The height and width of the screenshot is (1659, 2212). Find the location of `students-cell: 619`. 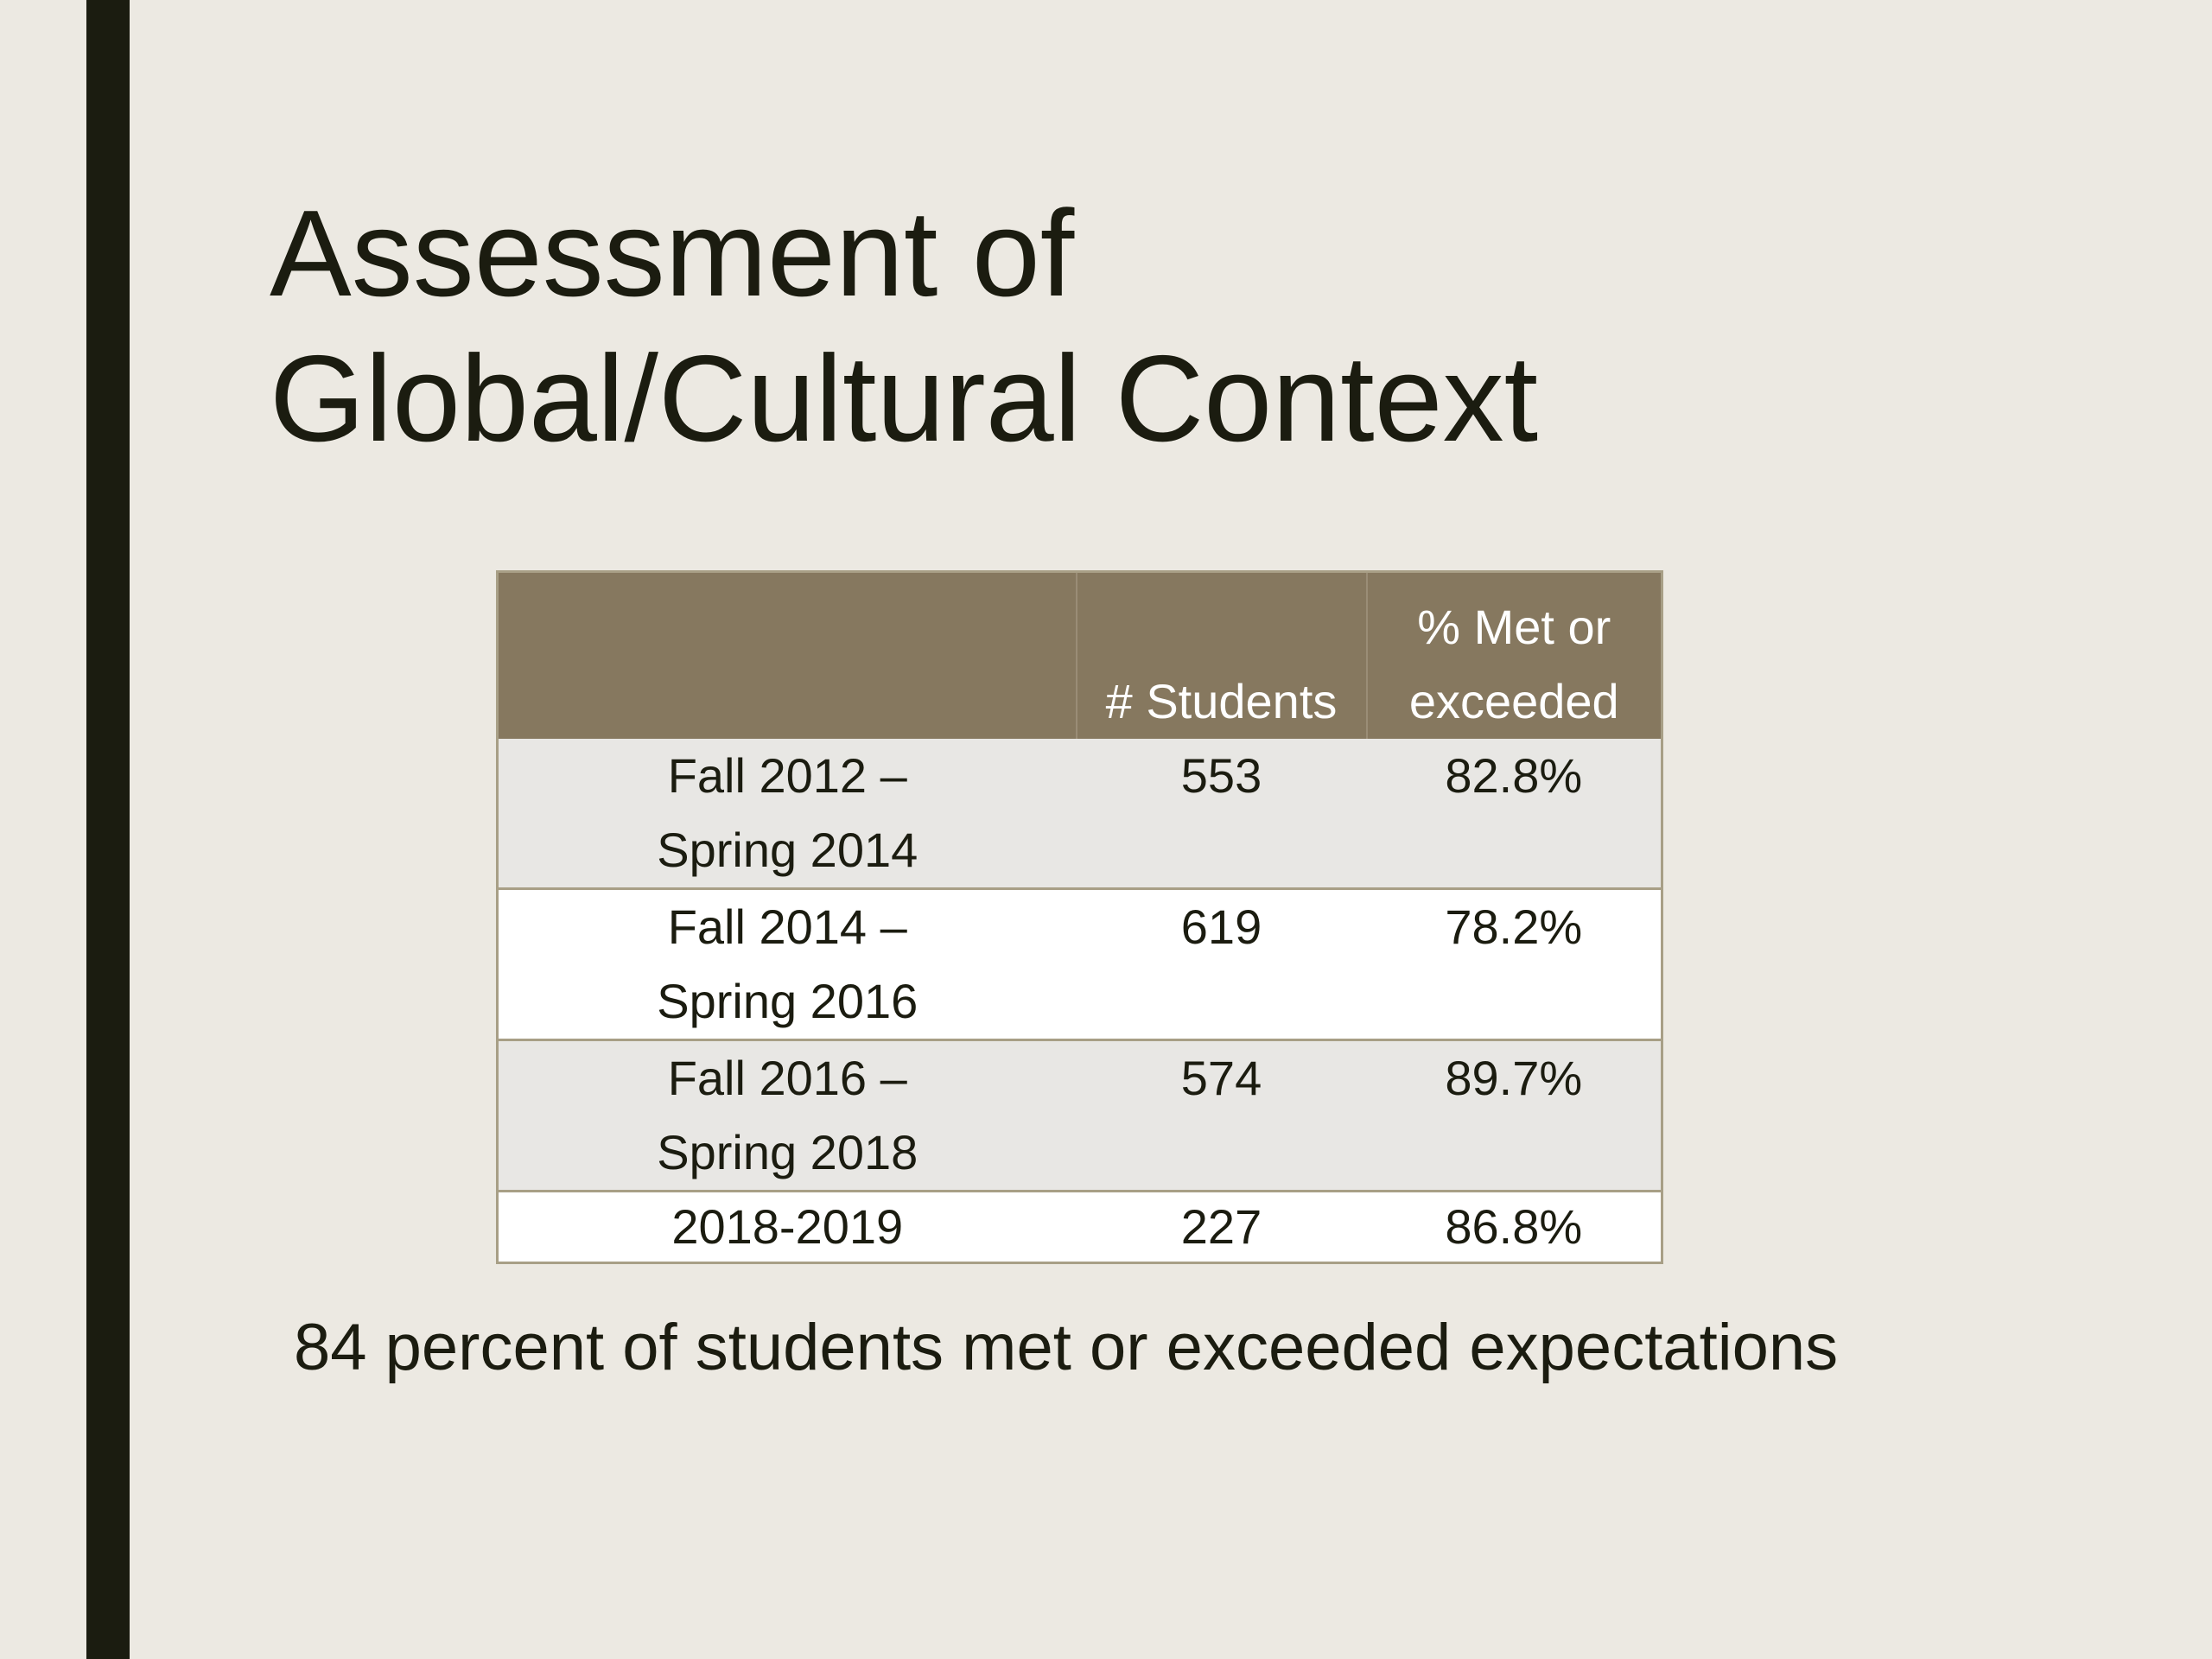

students-cell: 619 is located at coordinates (1221, 964).